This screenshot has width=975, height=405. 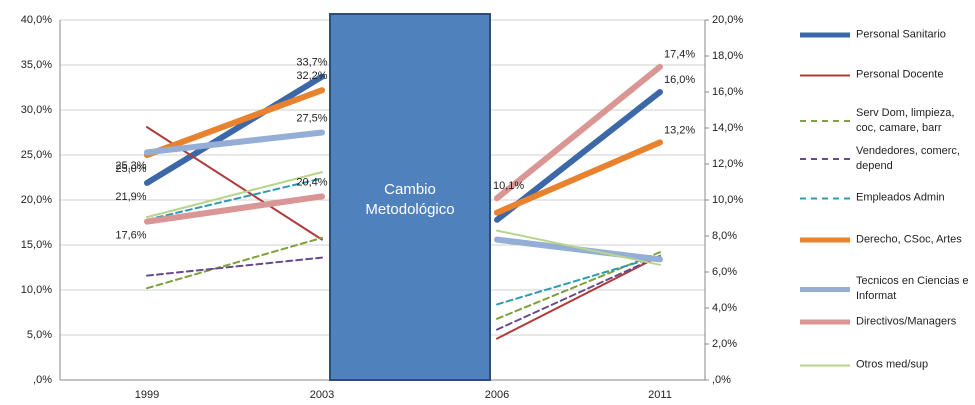 I want to click on legend-item: Derecho, CSoc, Artes, so click(x=885, y=240).